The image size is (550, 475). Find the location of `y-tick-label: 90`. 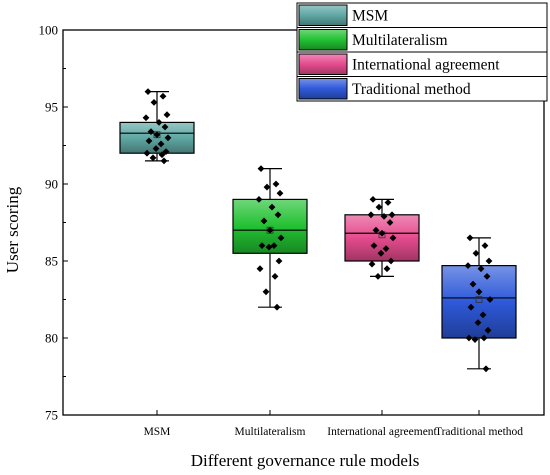

y-tick-label: 90 is located at coordinates (51, 184).